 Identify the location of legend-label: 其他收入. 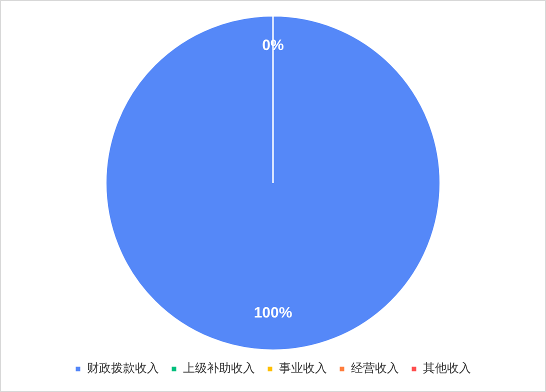
(447, 368).